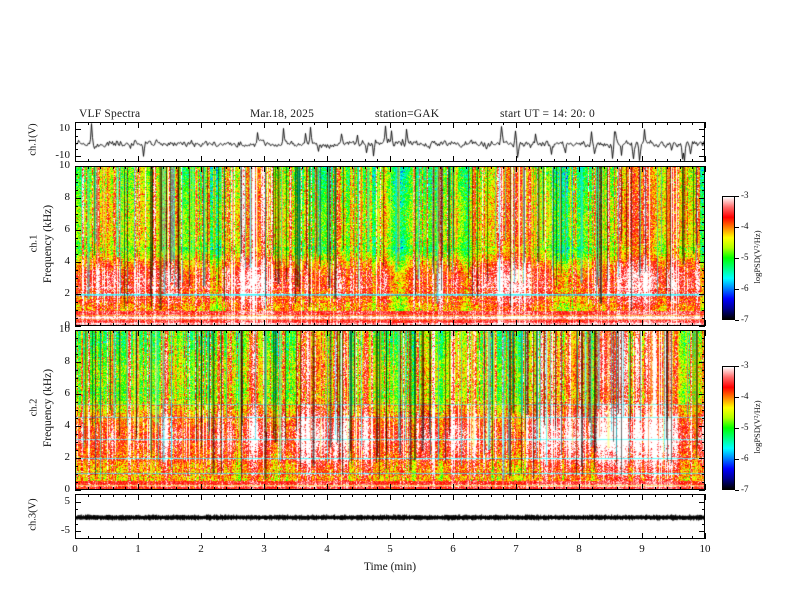 Image resolution: width=792 pixels, height=612 pixels. I want to click on panel-ch1-voltage, so click(390, 142).